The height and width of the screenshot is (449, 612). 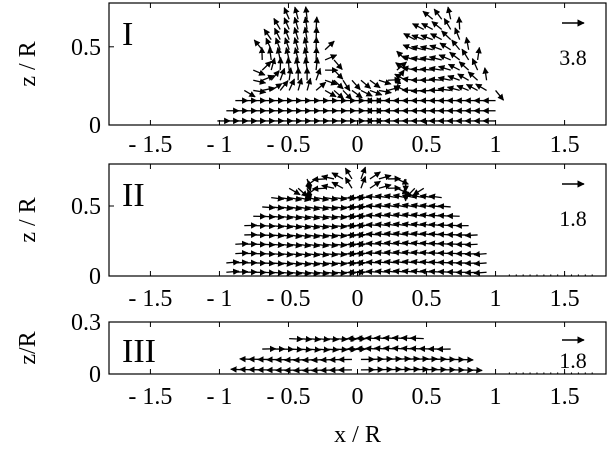 I want to click on x-tick-label: 1.5, so click(x=565, y=299).